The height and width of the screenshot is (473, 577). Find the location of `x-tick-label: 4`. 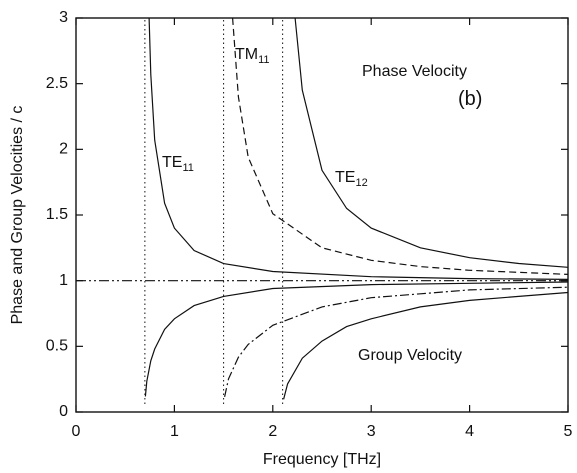

x-tick-label: 4 is located at coordinates (469, 431).